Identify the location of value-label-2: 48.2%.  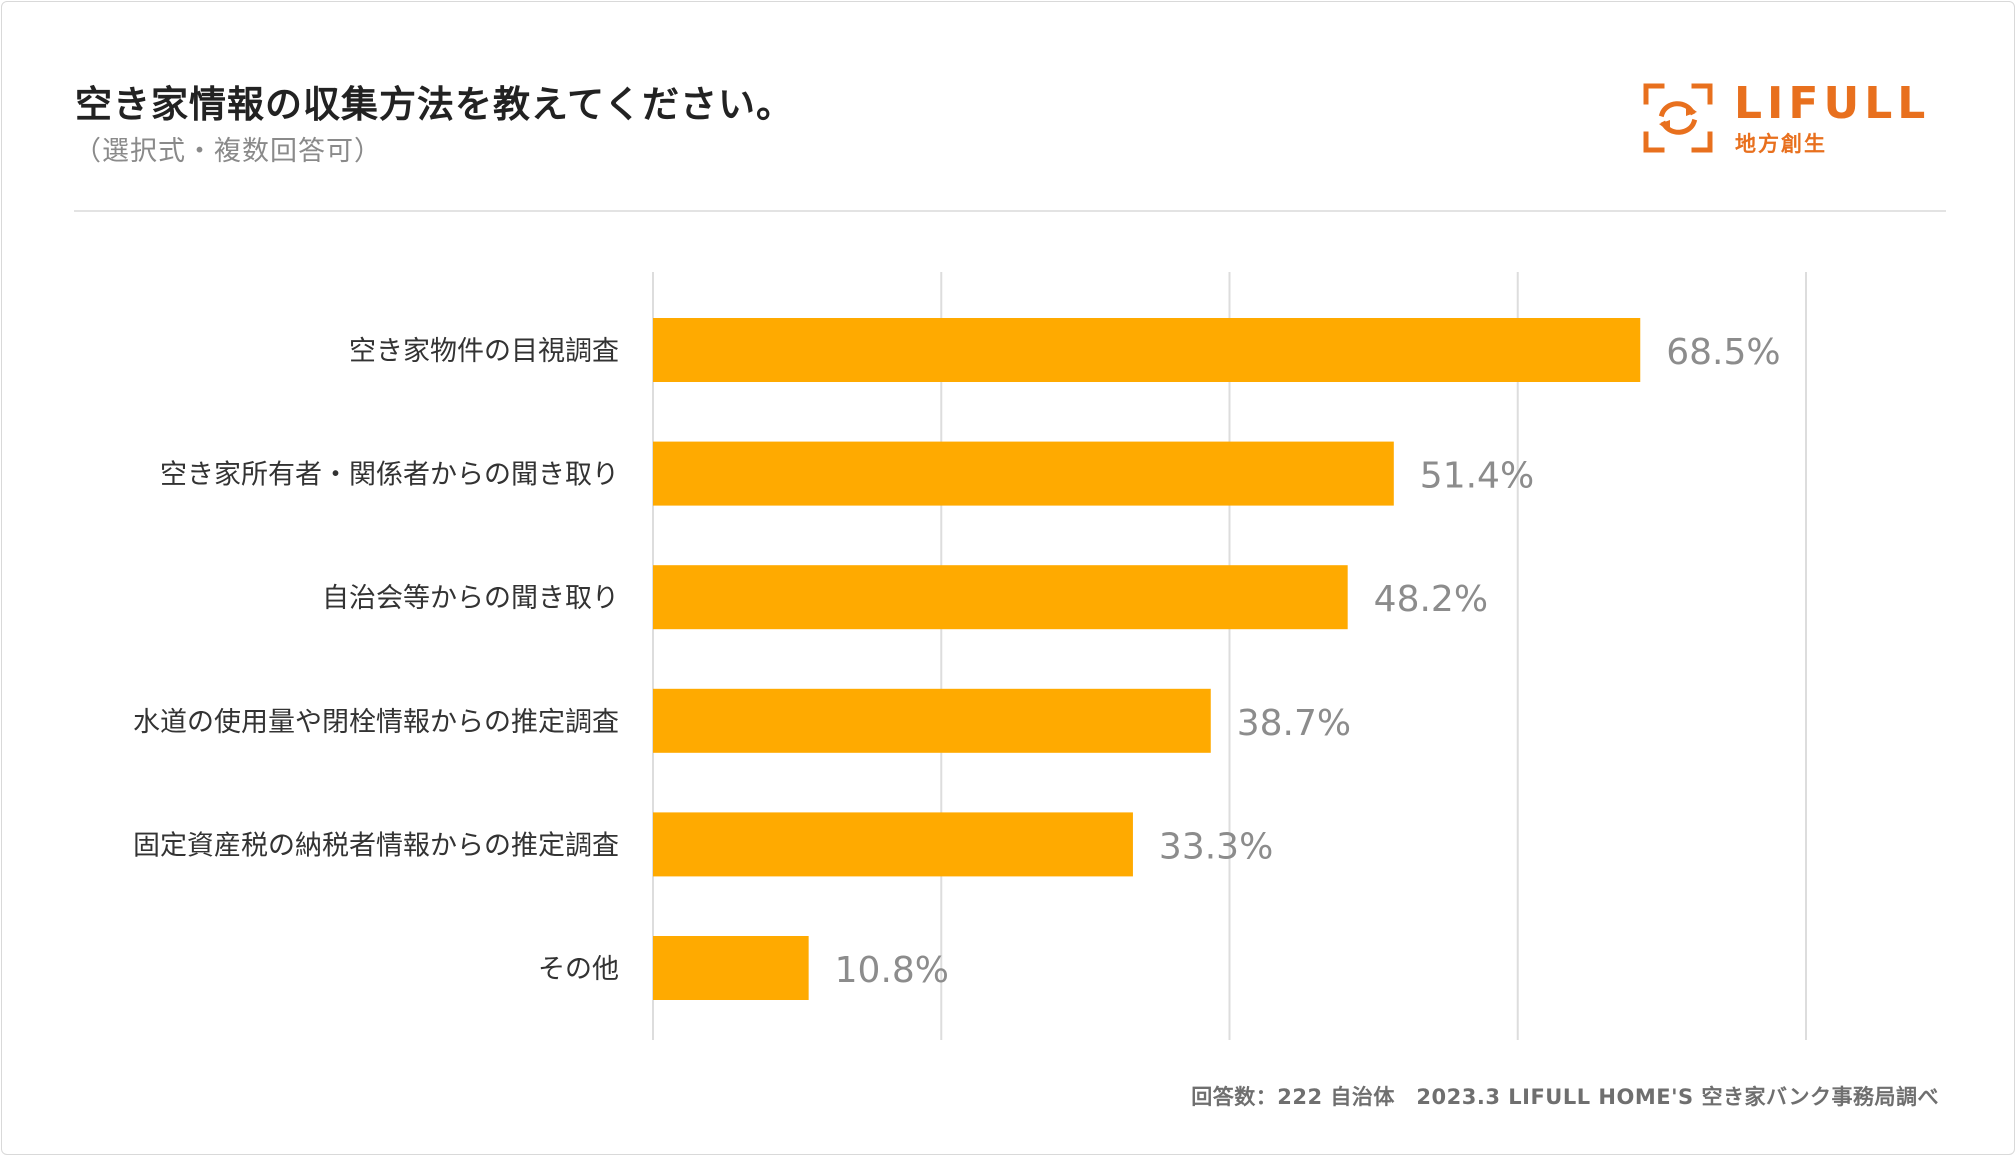
(1431, 599).